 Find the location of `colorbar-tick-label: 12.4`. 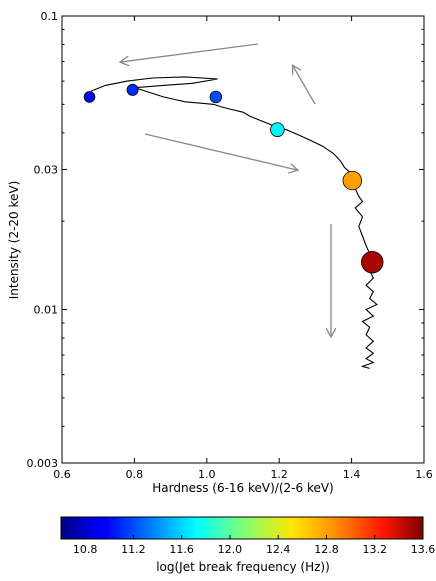

colorbar-tick-label: 12.4 is located at coordinates (278, 549).